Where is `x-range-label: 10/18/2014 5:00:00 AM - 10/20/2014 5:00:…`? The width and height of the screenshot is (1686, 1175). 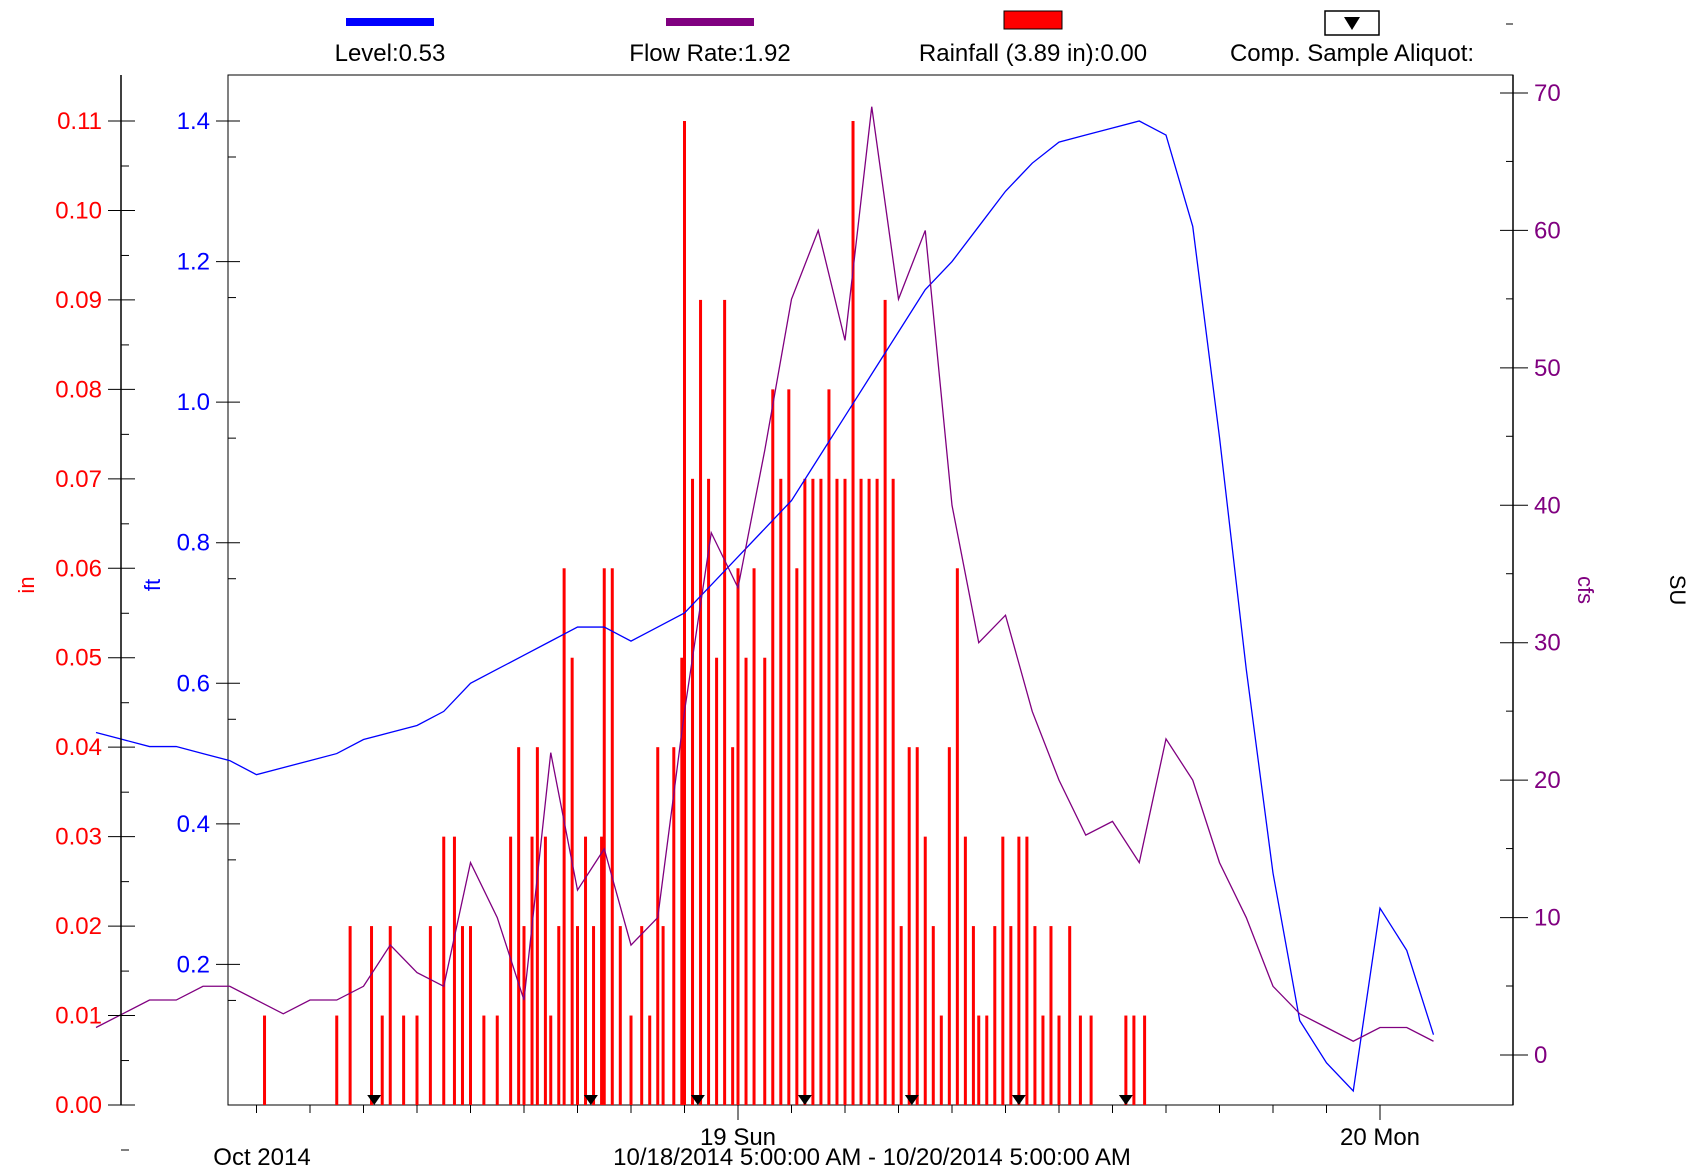
x-range-label: 10/18/2014 5:00:00 AM - 10/20/2014 5:00:… is located at coordinates (872, 1157).